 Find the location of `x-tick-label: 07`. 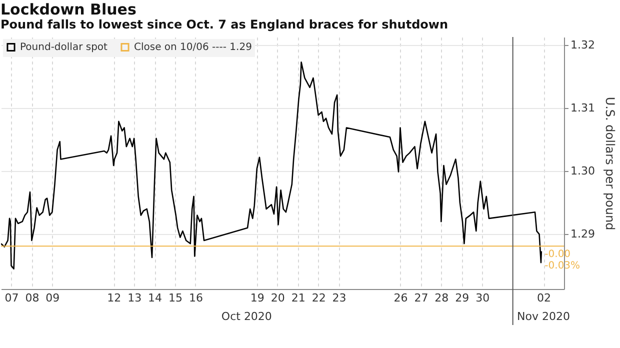

x-tick-label: 07 is located at coordinates (11, 298).